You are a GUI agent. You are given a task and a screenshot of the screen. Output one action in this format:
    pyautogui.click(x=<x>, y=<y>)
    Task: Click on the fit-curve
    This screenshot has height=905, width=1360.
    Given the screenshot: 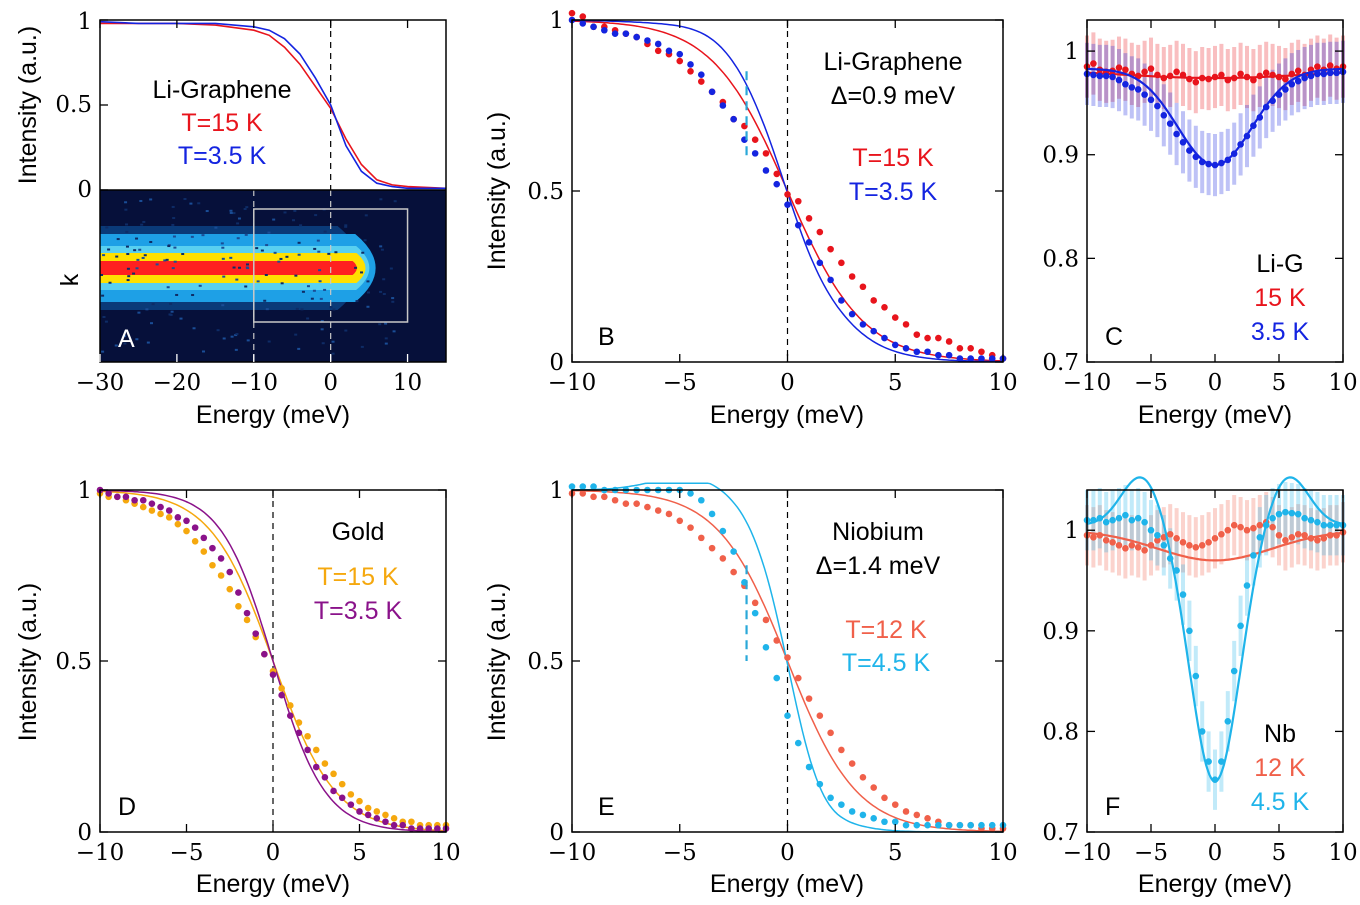 What is the action you would take?
    pyautogui.click(x=1215, y=546)
    